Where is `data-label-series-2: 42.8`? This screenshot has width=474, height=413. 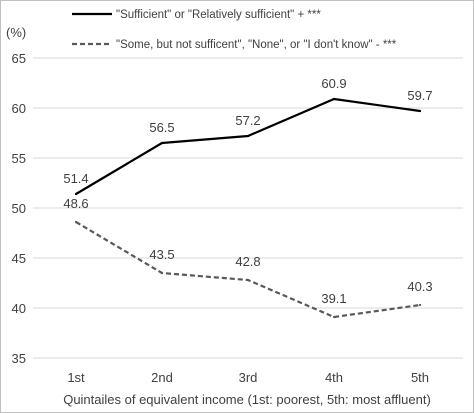
data-label-series-2: 42.8 is located at coordinates (247, 261).